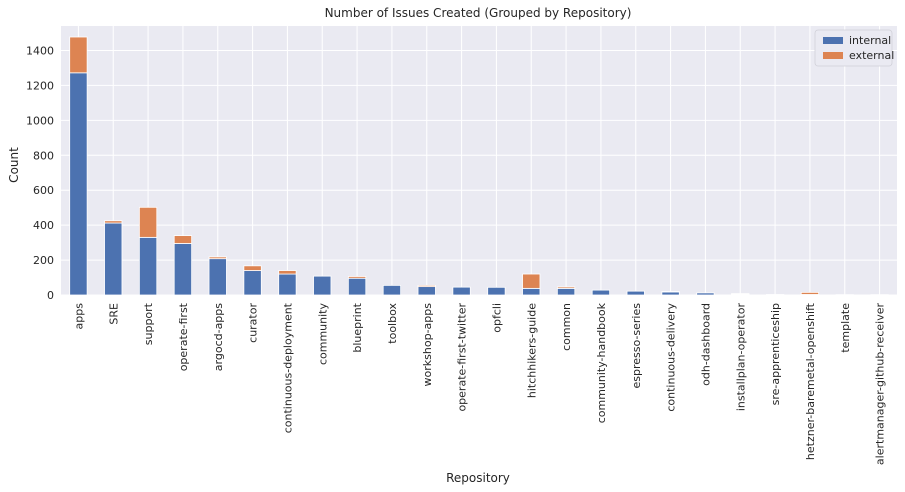 Image resolution: width=905 pixels, height=492 pixels. I want to click on bar-internal-support, so click(148, 266).